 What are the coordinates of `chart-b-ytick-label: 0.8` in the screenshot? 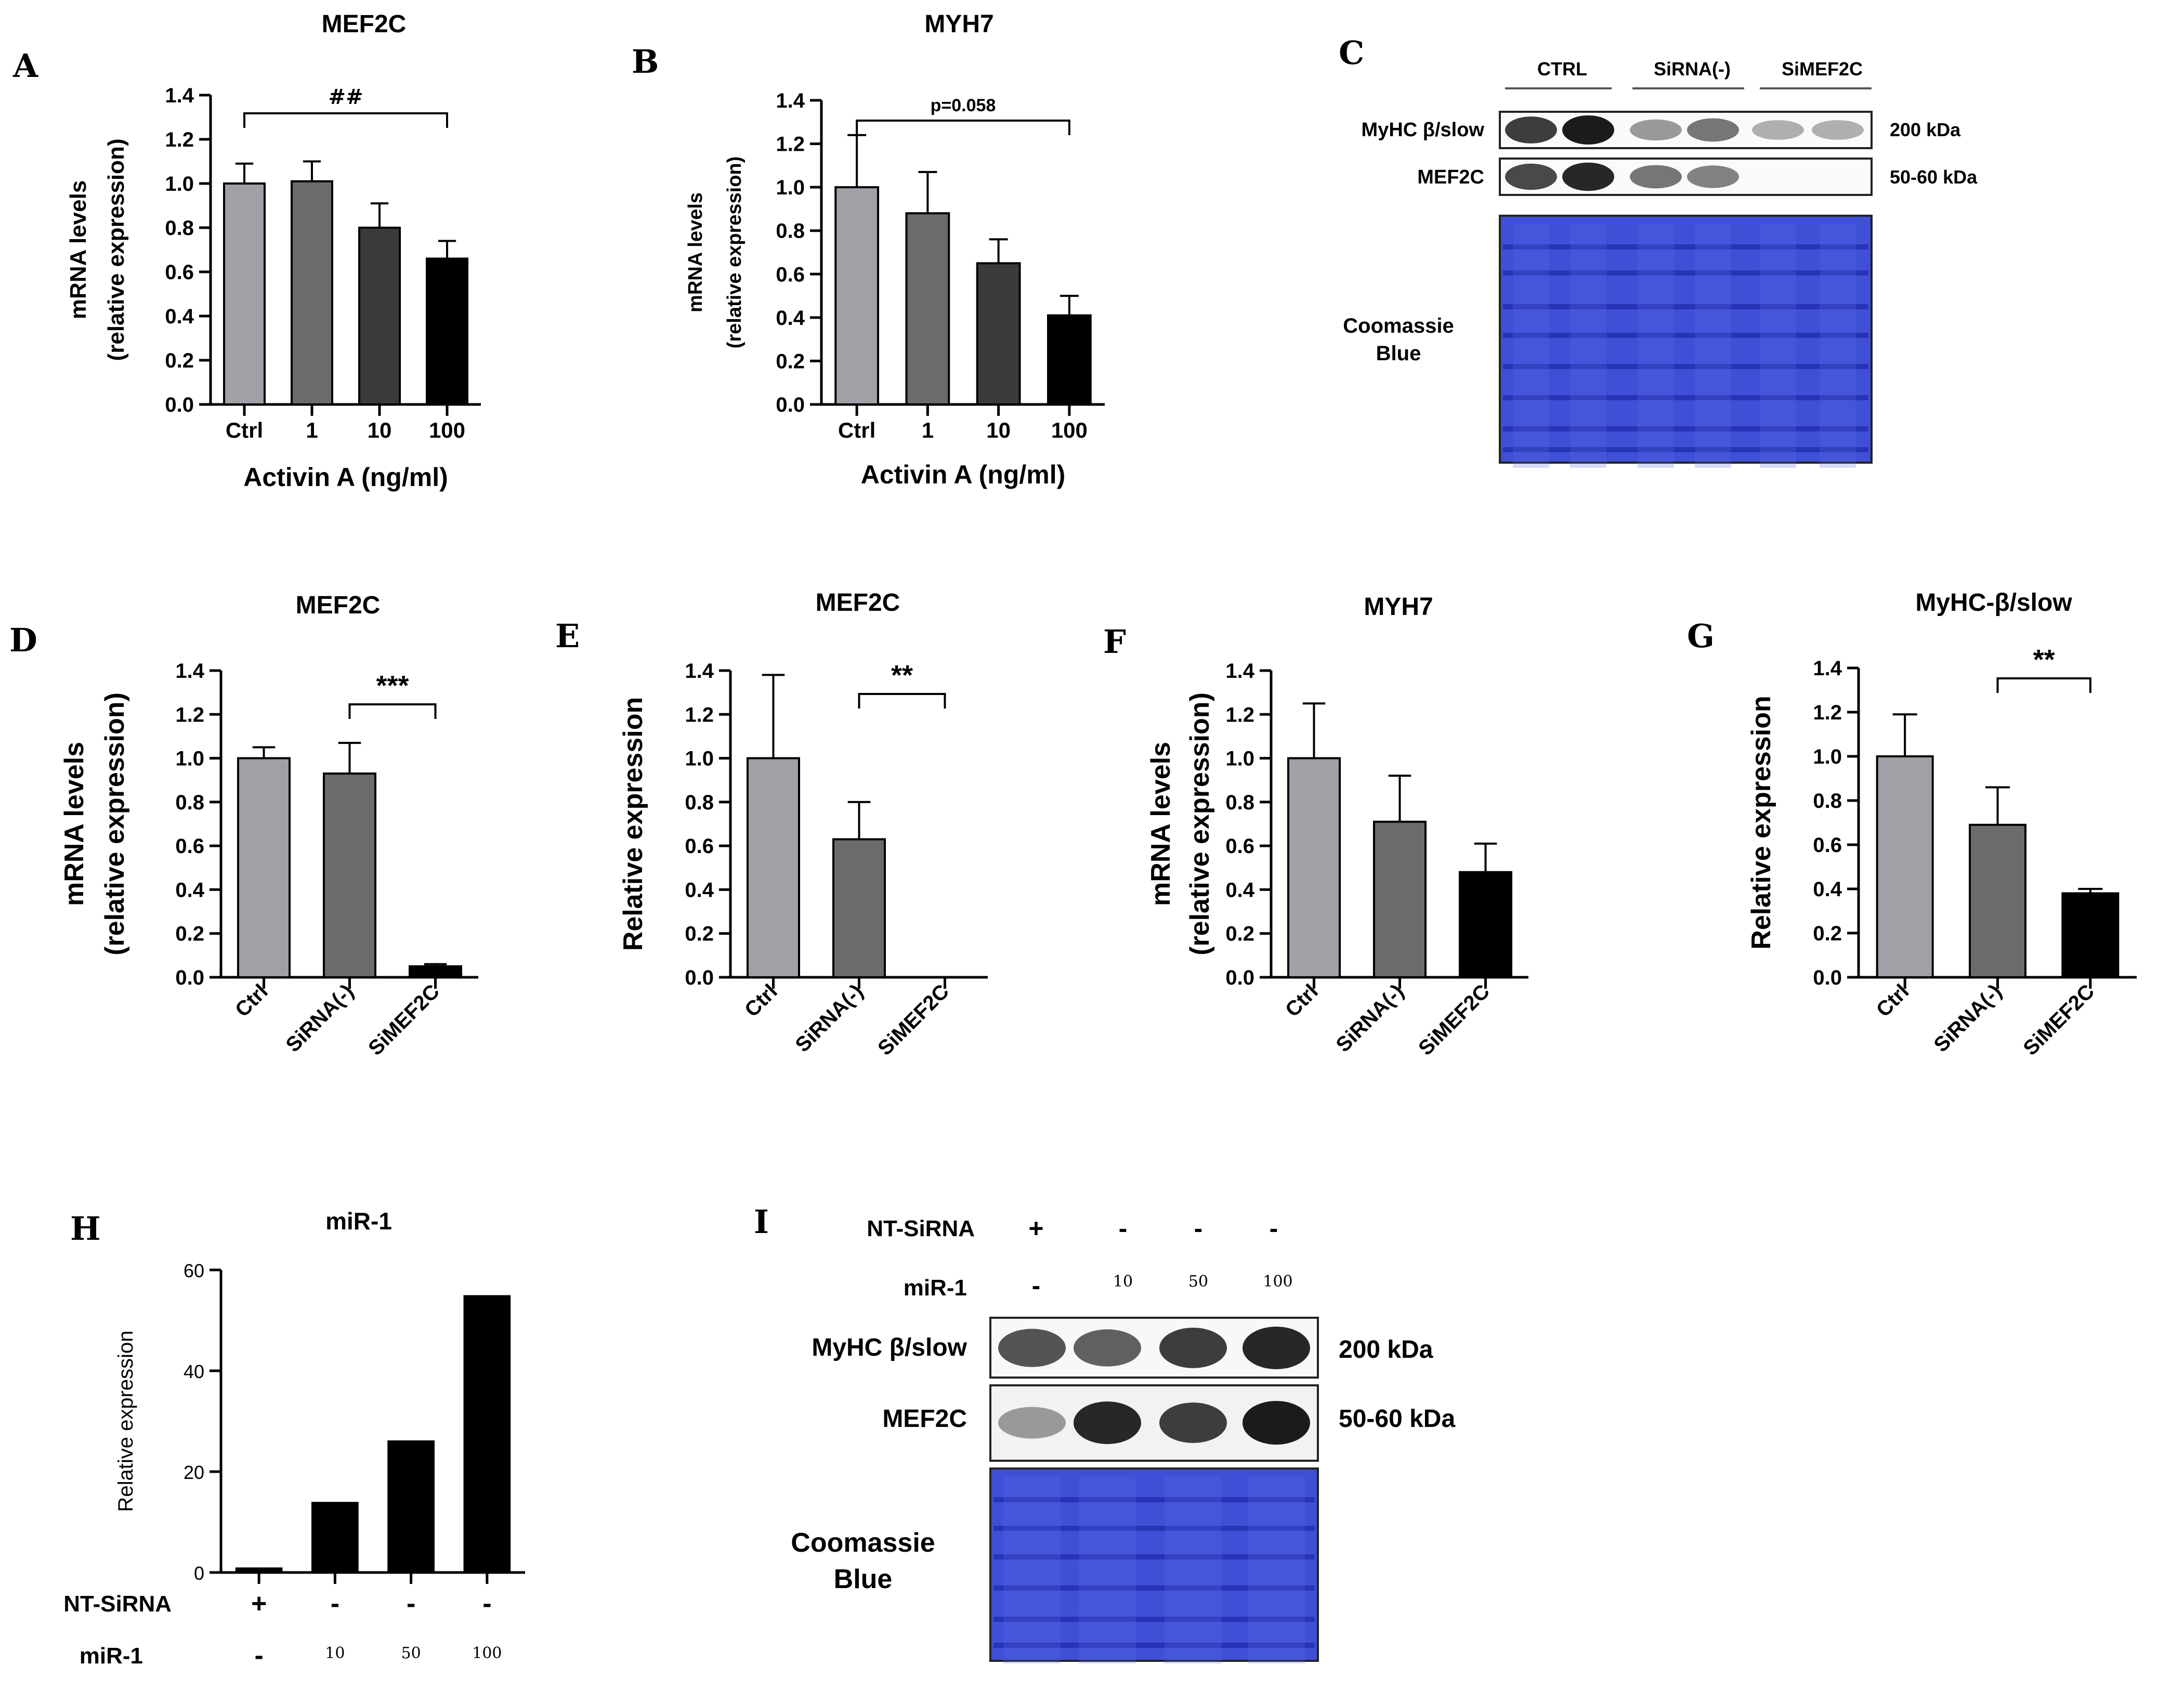 It's located at (791, 232).